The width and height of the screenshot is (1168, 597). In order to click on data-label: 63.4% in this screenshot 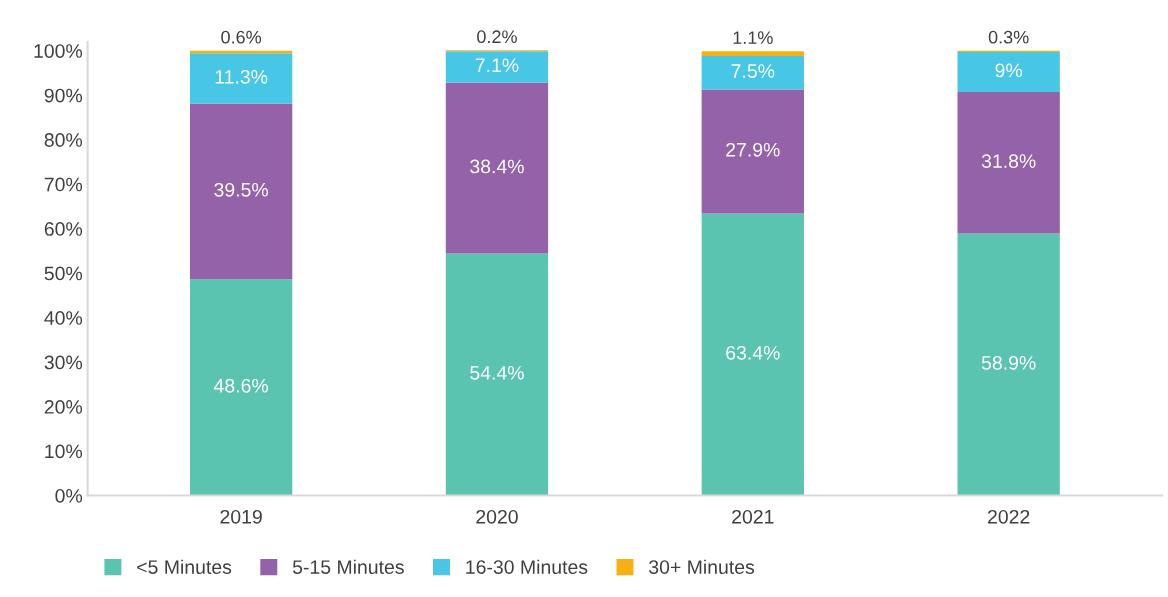, I will do `click(753, 352)`.